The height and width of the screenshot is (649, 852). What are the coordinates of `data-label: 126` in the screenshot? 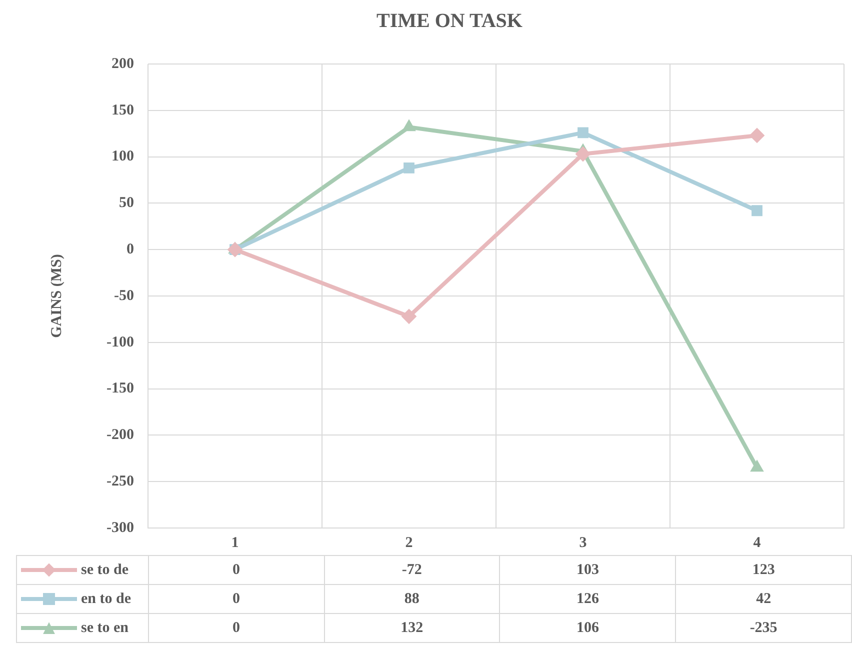 It's located at (588, 599).